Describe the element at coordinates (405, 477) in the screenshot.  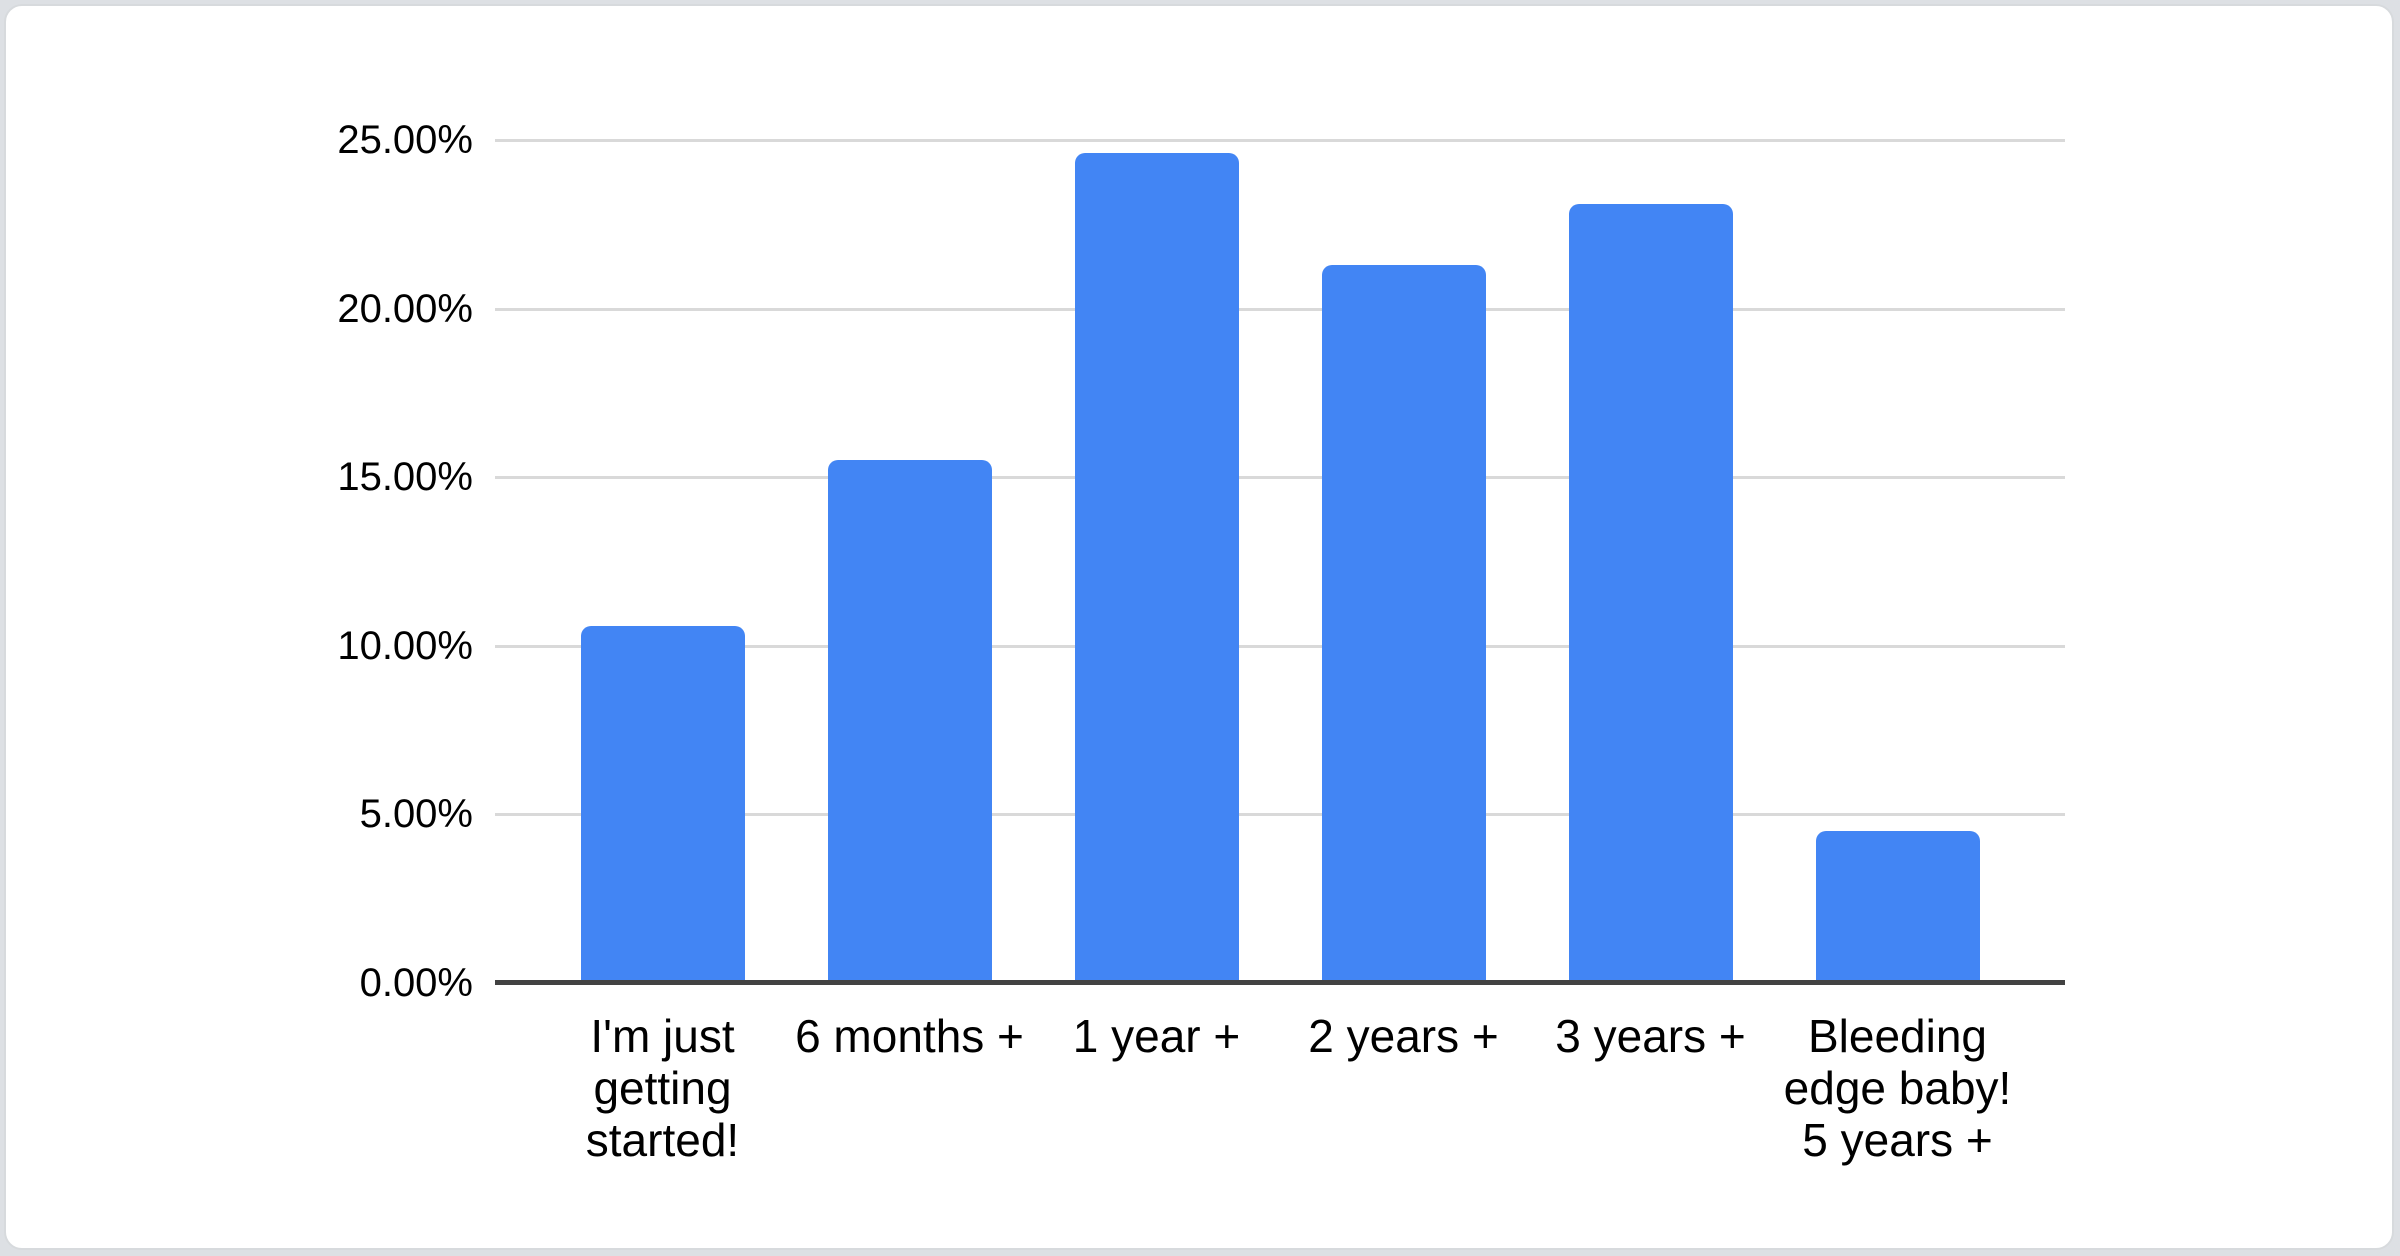
I see `y-axis-tick-label: 15.00%` at that location.